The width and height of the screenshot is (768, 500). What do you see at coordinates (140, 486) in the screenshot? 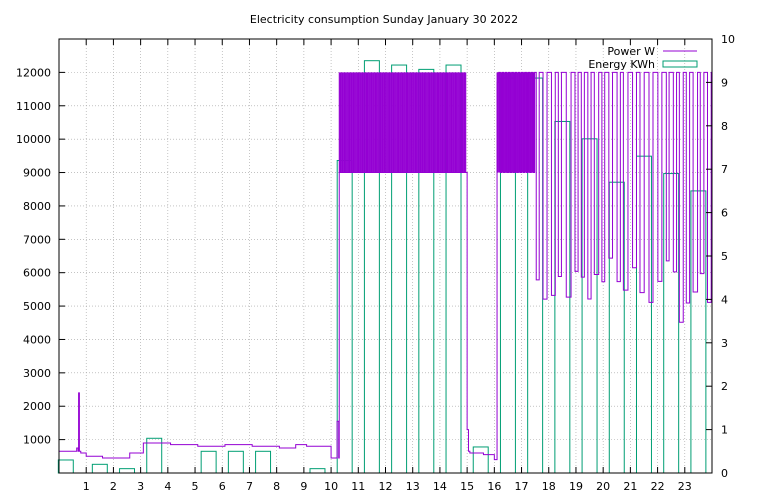
I see `x-tick-label: 3` at bounding box center [140, 486].